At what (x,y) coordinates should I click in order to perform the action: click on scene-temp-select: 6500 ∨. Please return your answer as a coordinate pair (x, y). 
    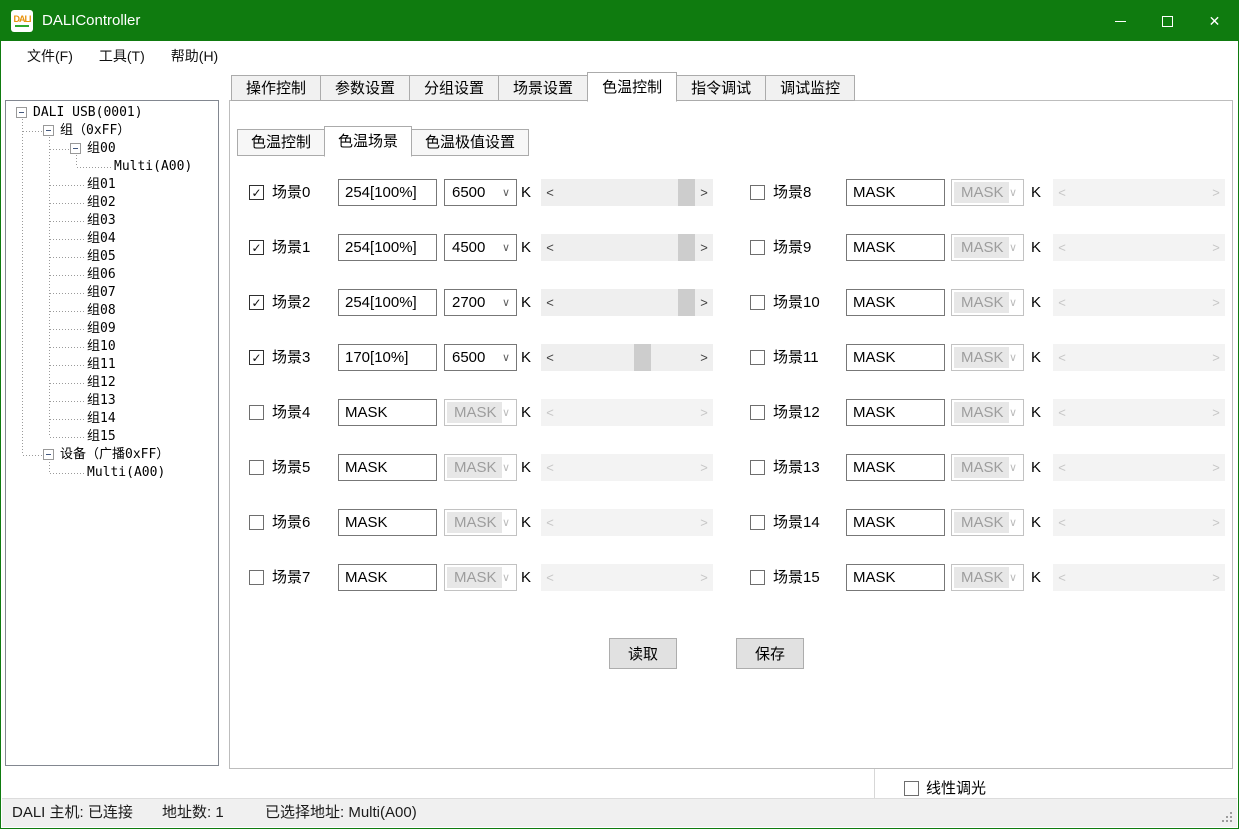
    Looking at the image, I should click on (480, 357).